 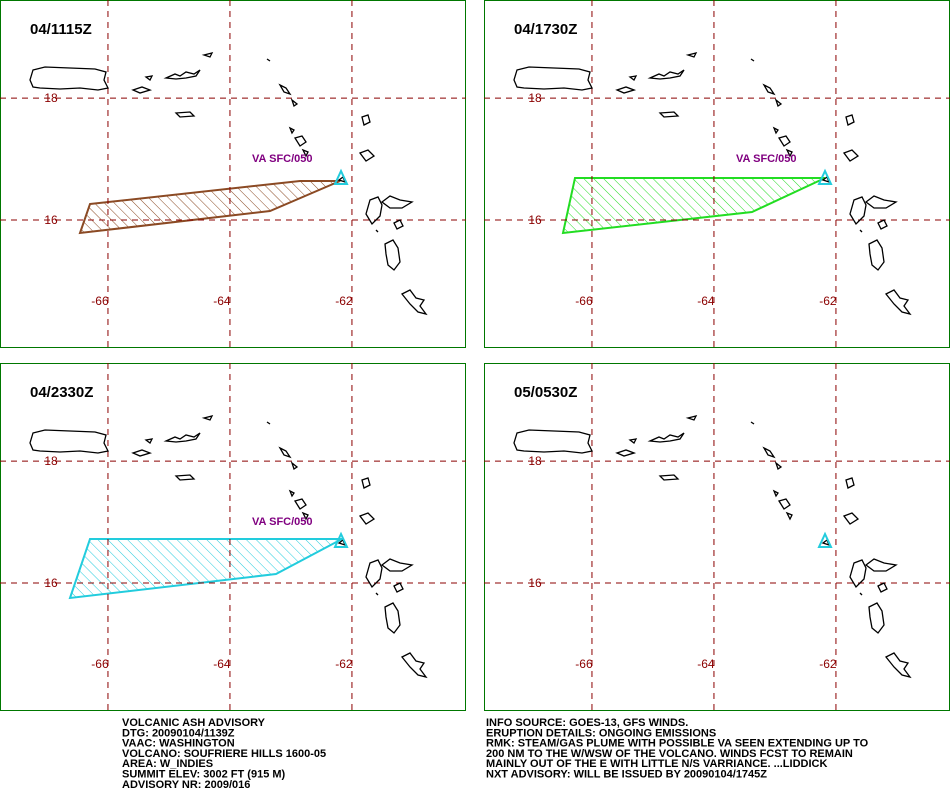 What do you see at coordinates (178, 744) in the screenshot?
I see `bulletin-line: VAAC: WASHINGTON` at bounding box center [178, 744].